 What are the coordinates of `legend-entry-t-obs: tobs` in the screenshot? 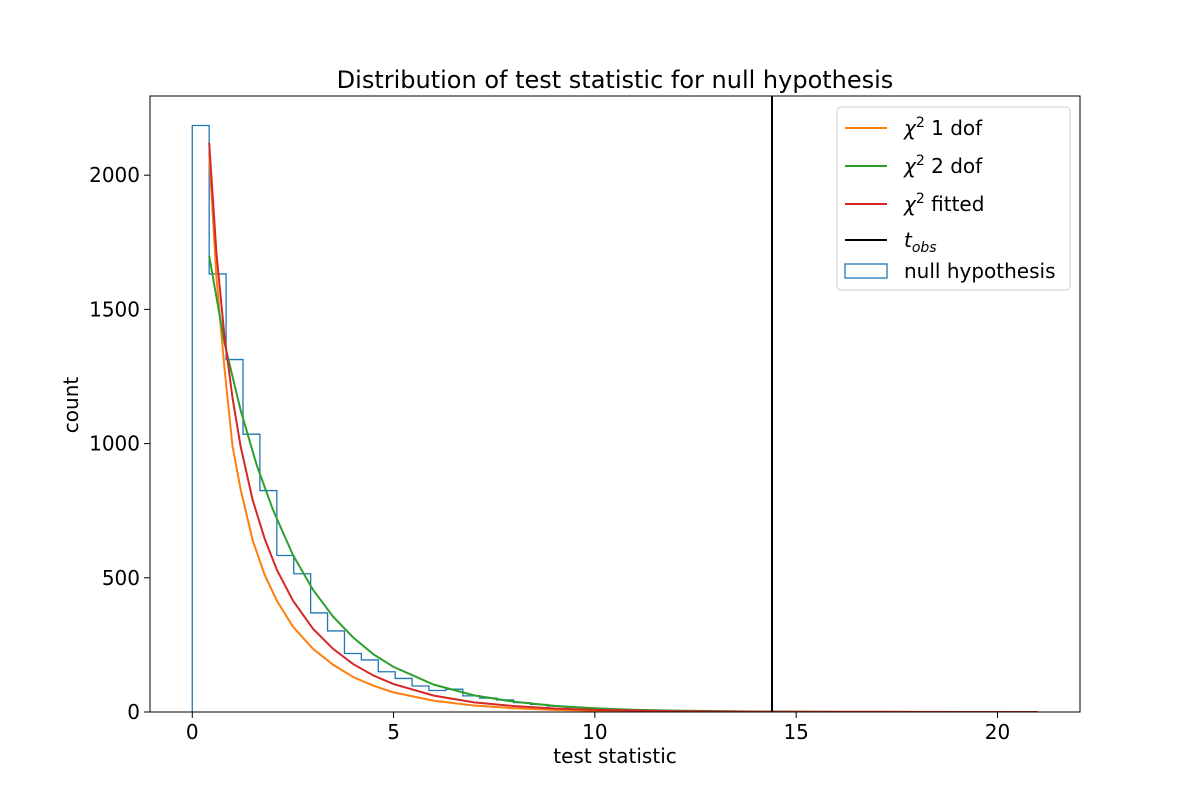 It's located at (891, 242).